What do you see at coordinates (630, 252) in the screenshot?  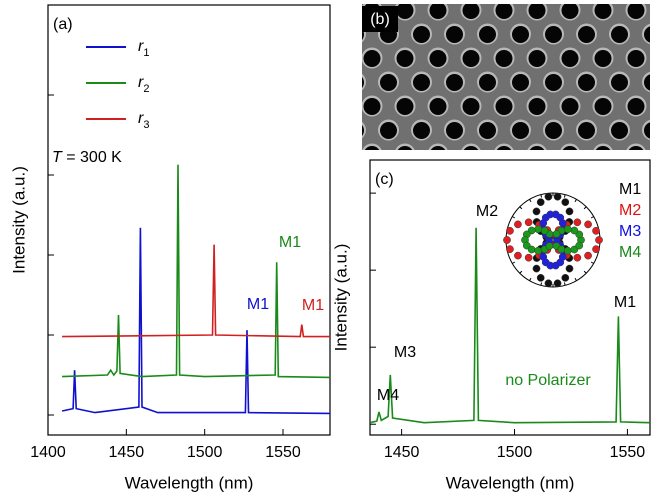 I see `inset-legend-label: M4` at bounding box center [630, 252].